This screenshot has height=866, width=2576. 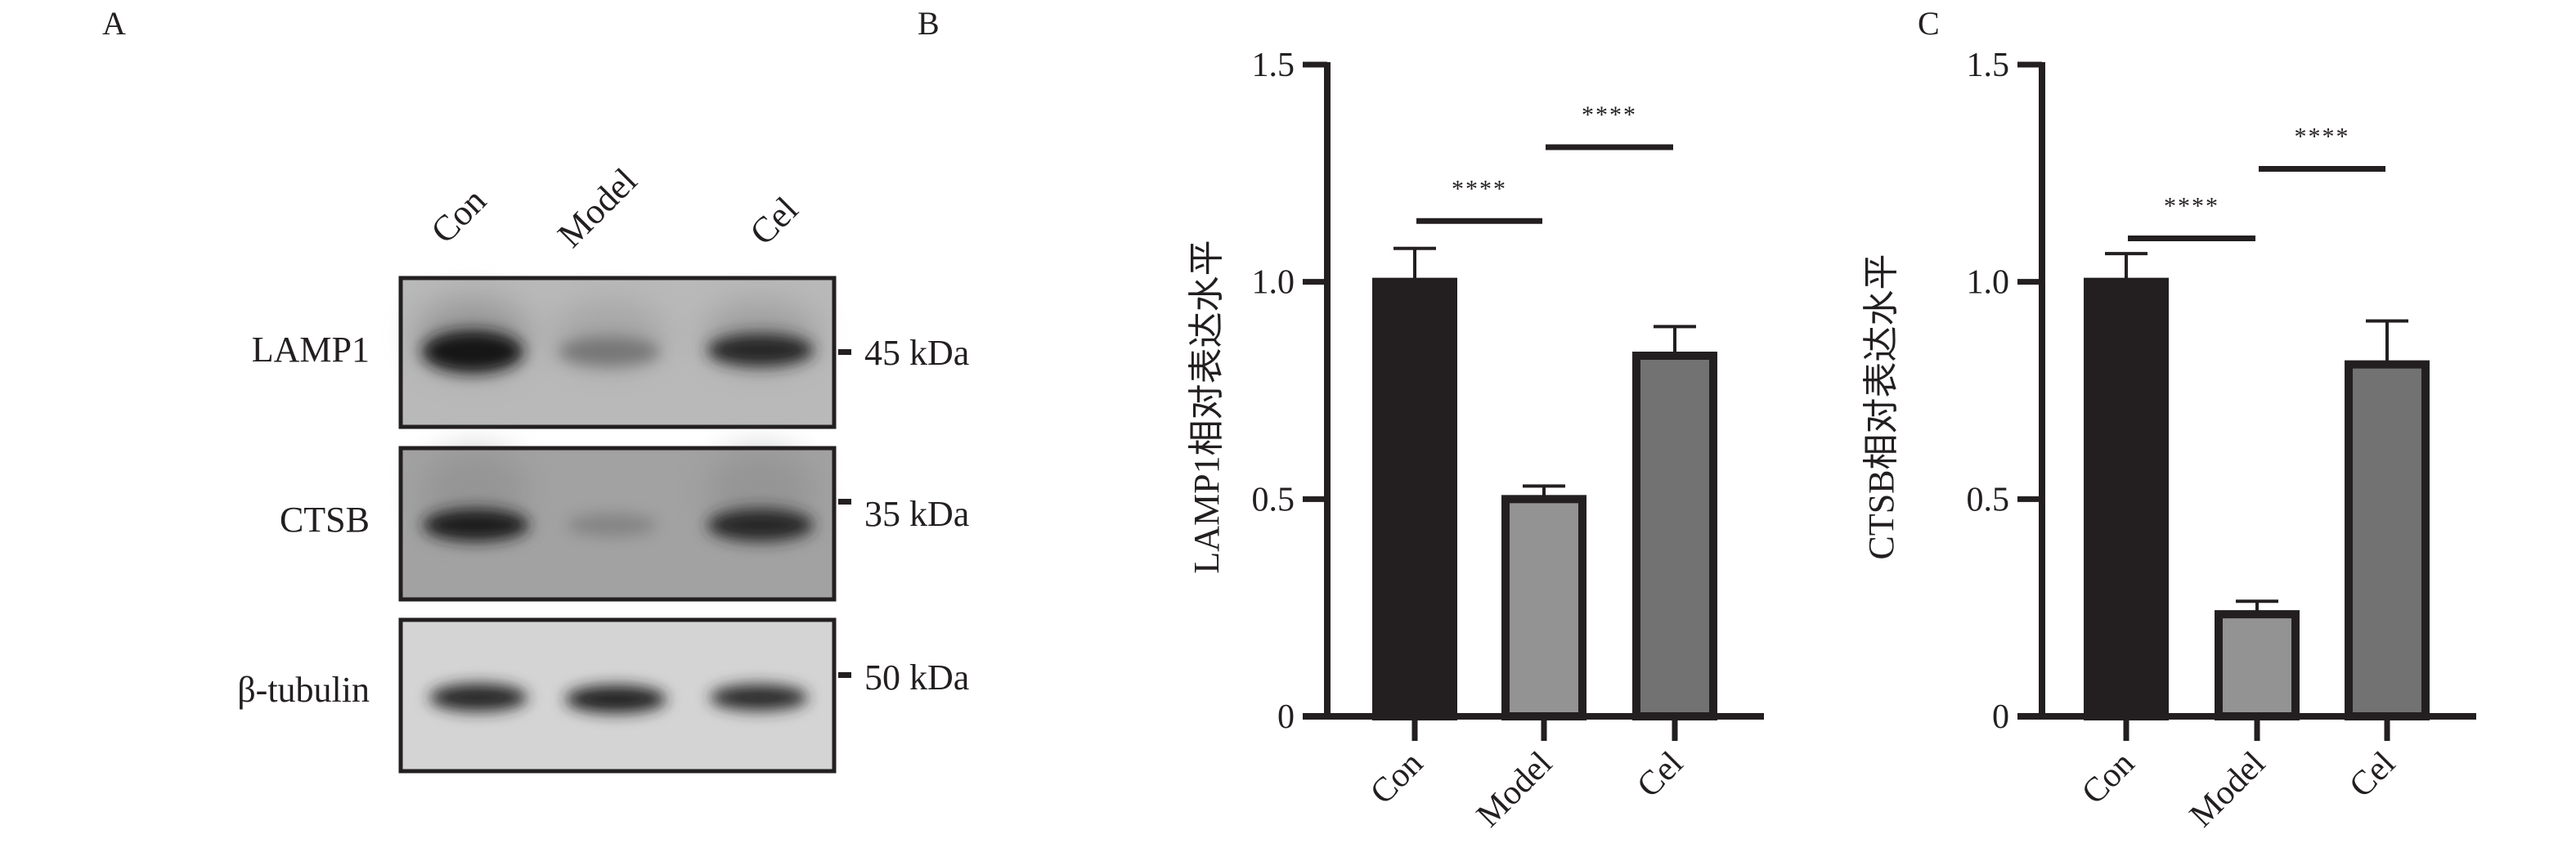 What do you see at coordinates (917, 514) in the screenshot?
I see `marker-label-35kda: 35 kDa` at bounding box center [917, 514].